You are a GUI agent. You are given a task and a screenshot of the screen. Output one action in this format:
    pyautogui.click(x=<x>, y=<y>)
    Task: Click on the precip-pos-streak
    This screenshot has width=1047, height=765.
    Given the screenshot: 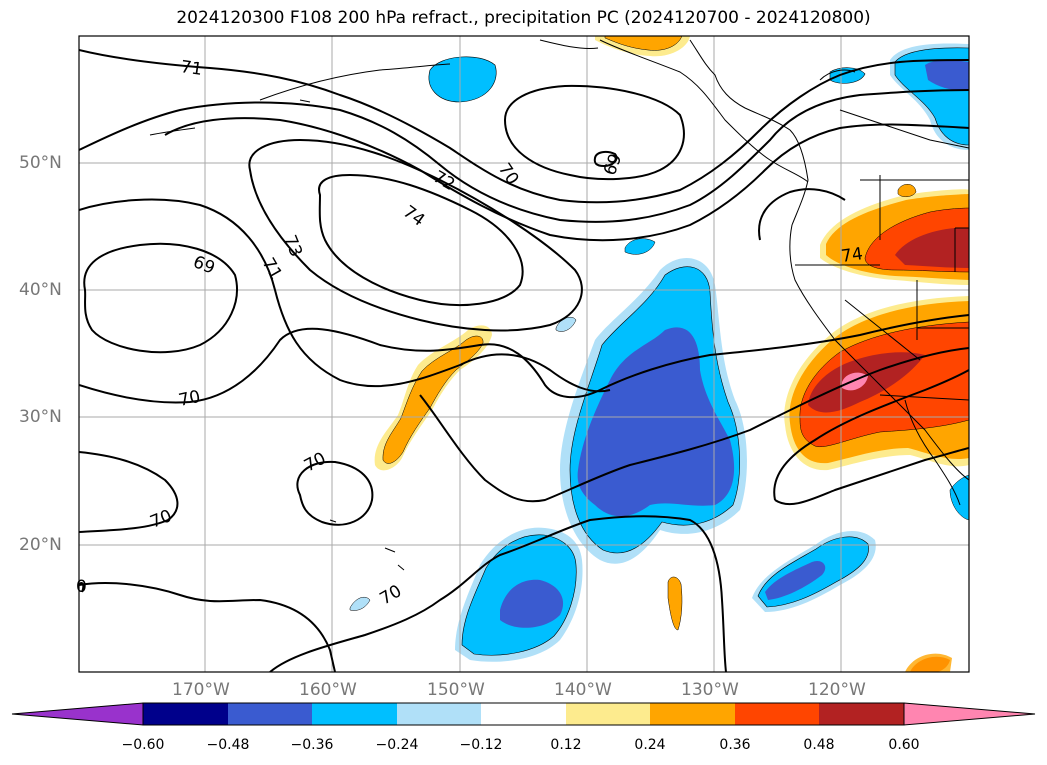 What is the action you would take?
    pyautogui.click(x=675, y=603)
    